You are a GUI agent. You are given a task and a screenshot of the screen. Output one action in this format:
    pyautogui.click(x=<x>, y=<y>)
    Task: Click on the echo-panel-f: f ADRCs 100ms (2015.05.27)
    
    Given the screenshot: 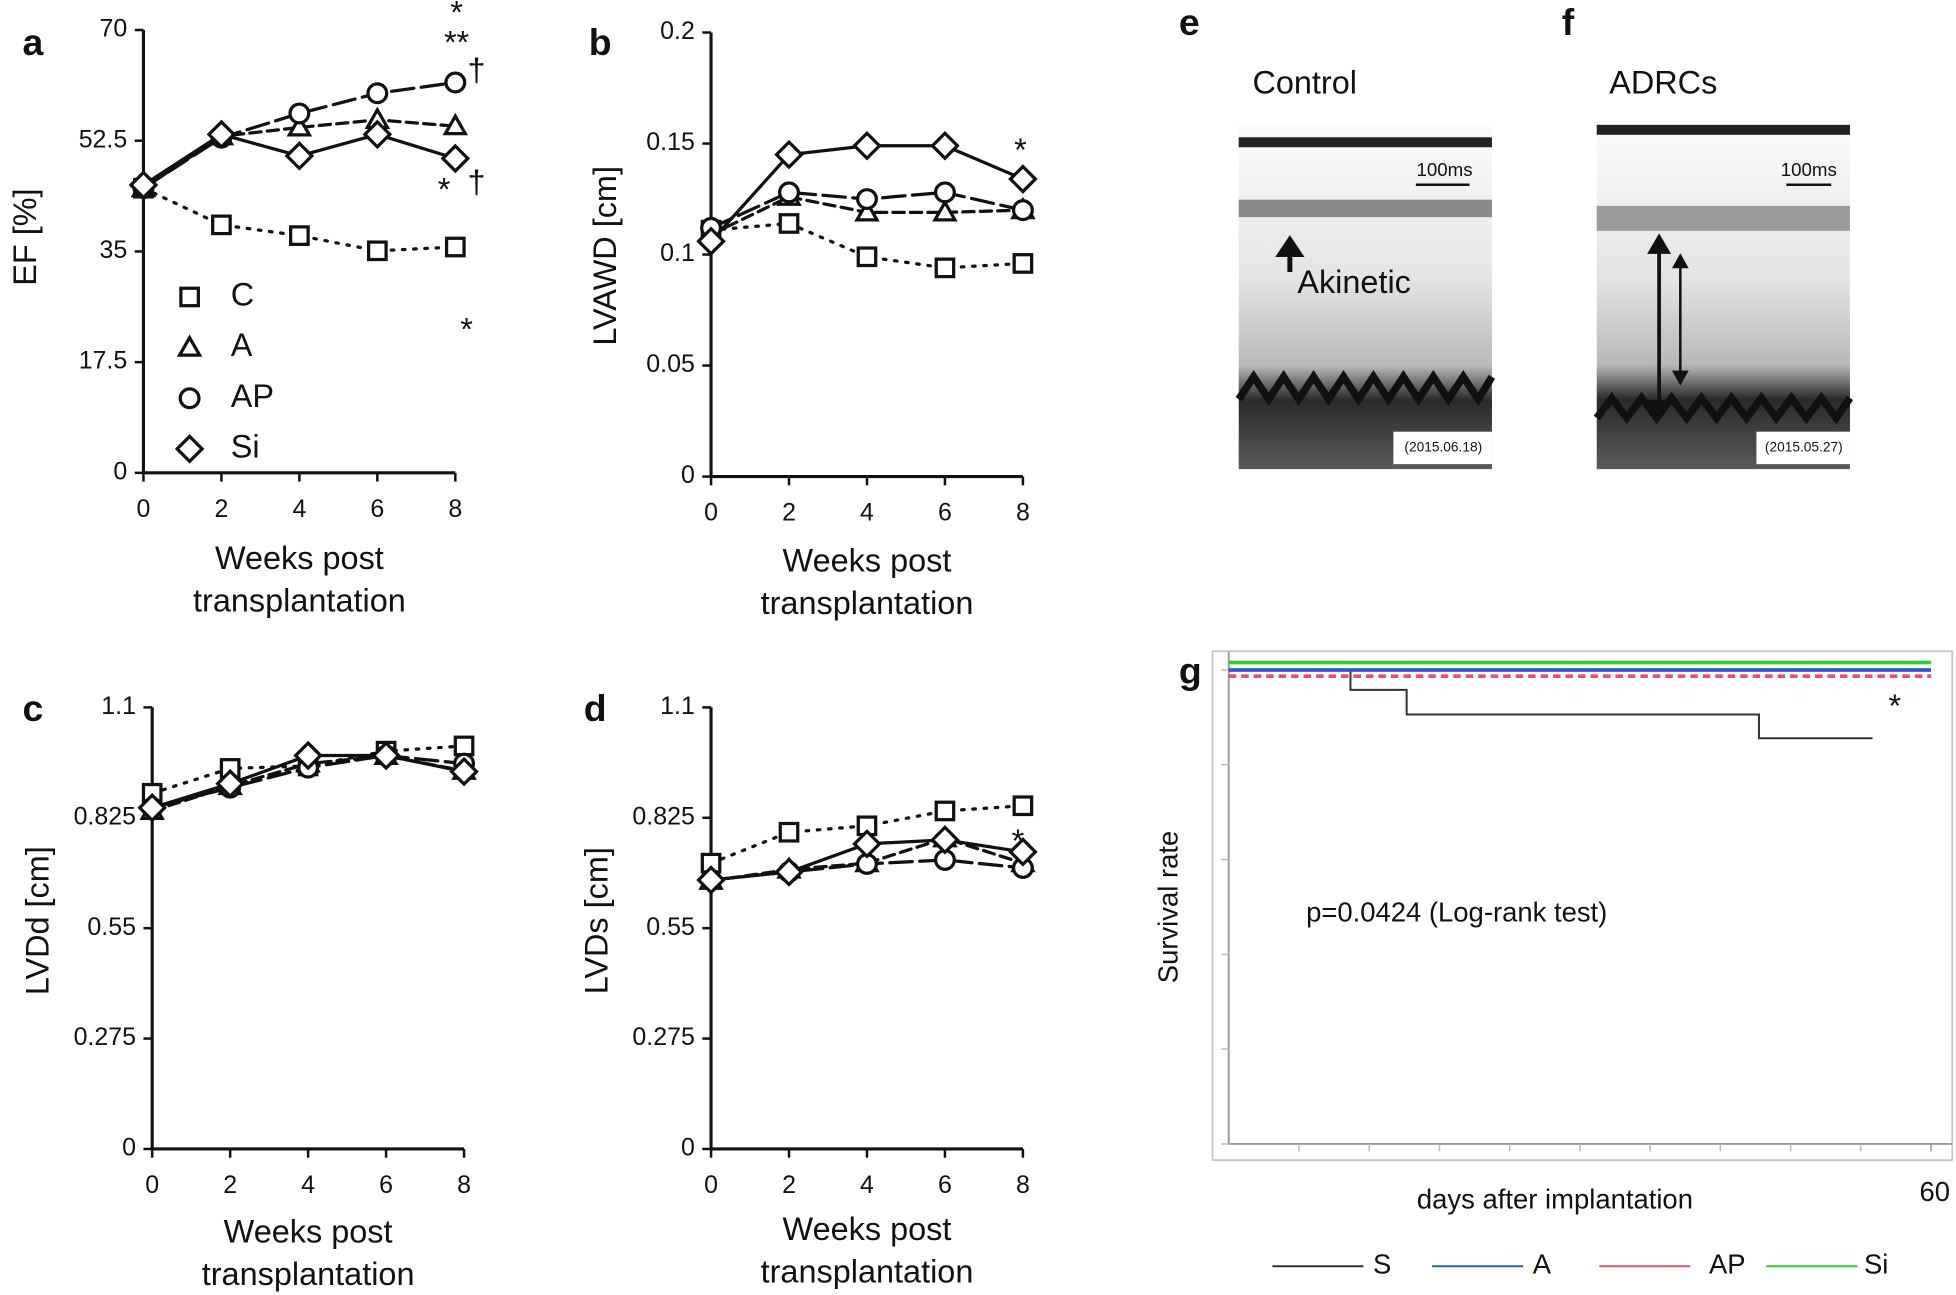 What is the action you would take?
    pyautogui.click(x=1708, y=235)
    